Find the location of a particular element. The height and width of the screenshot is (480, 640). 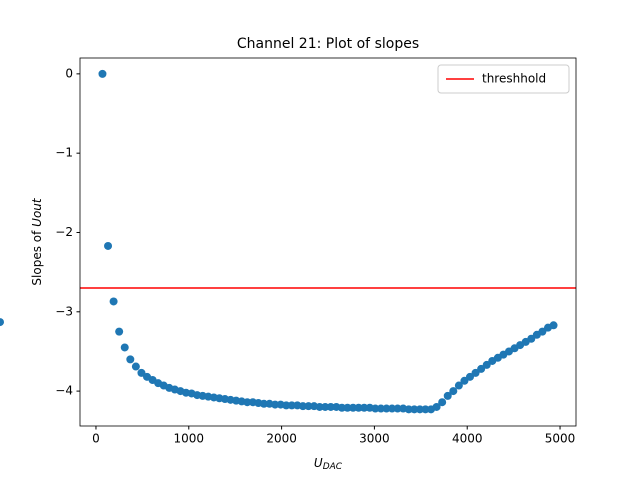

y-tick-label: −3 is located at coordinates (64, 311).